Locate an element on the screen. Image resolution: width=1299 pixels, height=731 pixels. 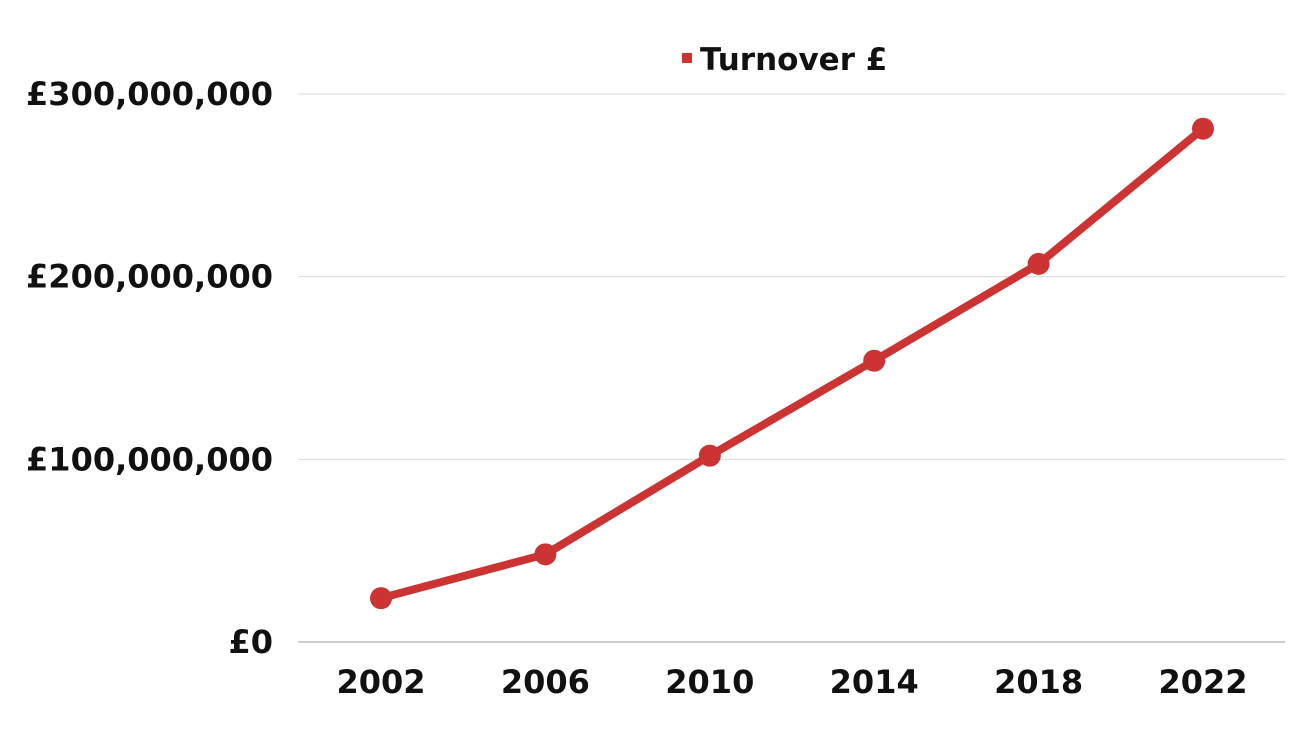
x-tick-label: 2014 is located at coordinates (874, 682).